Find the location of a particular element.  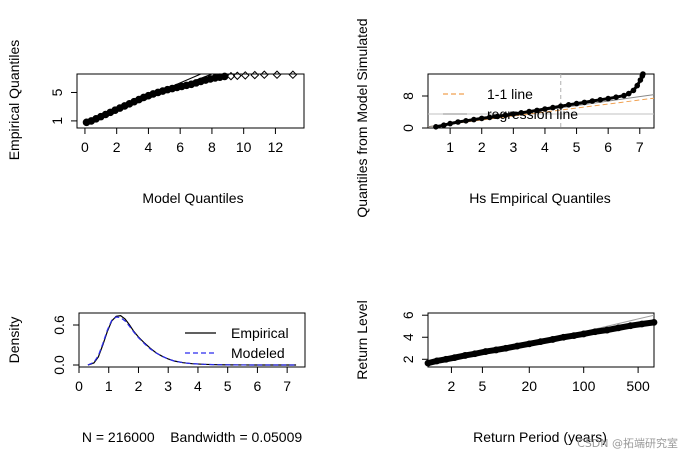

x-tick-label-5: 6 is located at coordinates (608, 147).